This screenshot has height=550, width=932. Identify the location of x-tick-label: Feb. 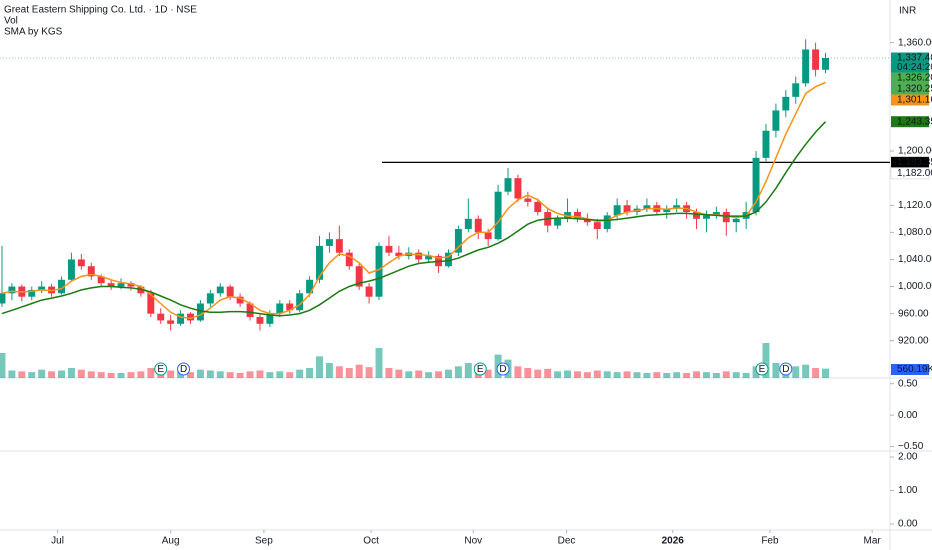
(770, 541).